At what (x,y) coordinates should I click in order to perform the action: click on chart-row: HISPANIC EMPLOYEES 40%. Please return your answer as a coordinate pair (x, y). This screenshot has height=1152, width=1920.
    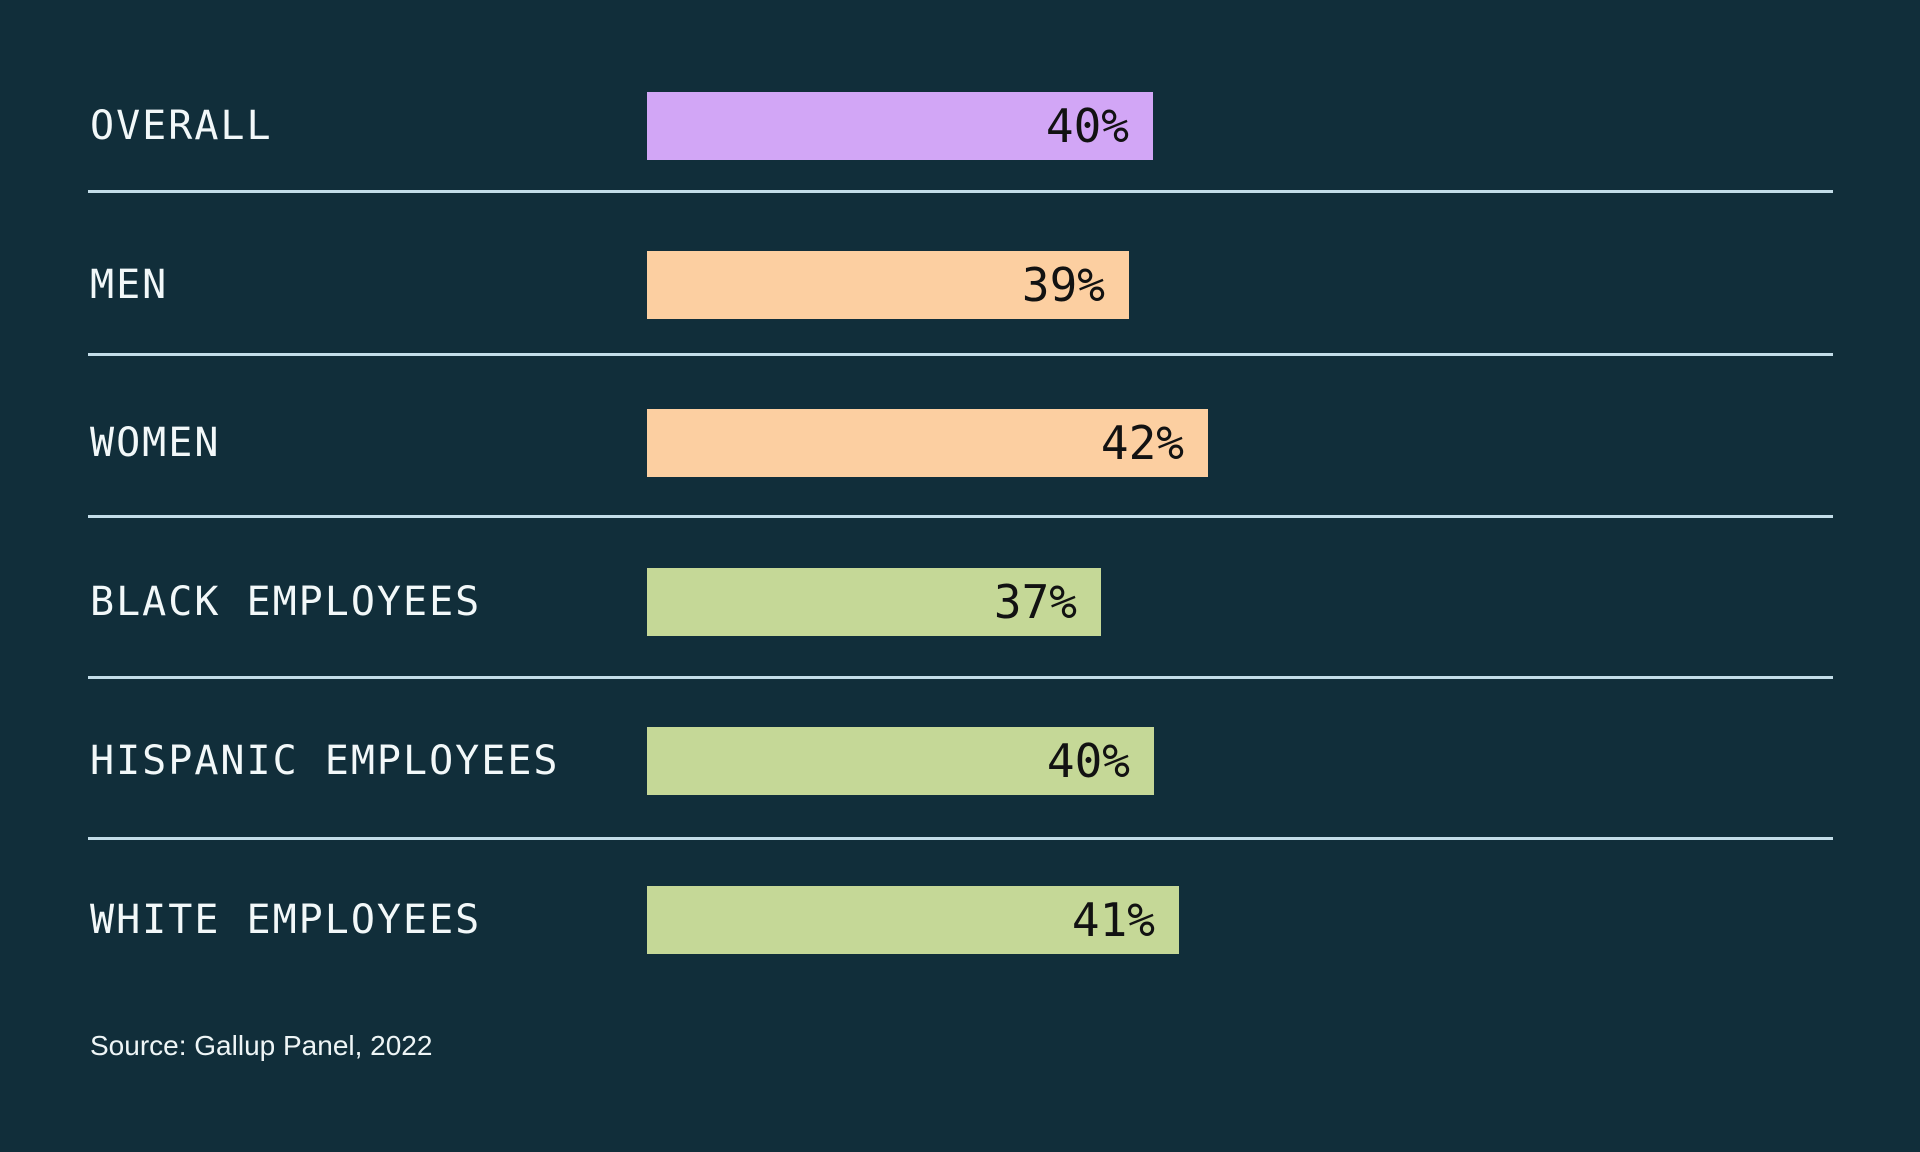
    Looking at the image, I should click on (960, 761).